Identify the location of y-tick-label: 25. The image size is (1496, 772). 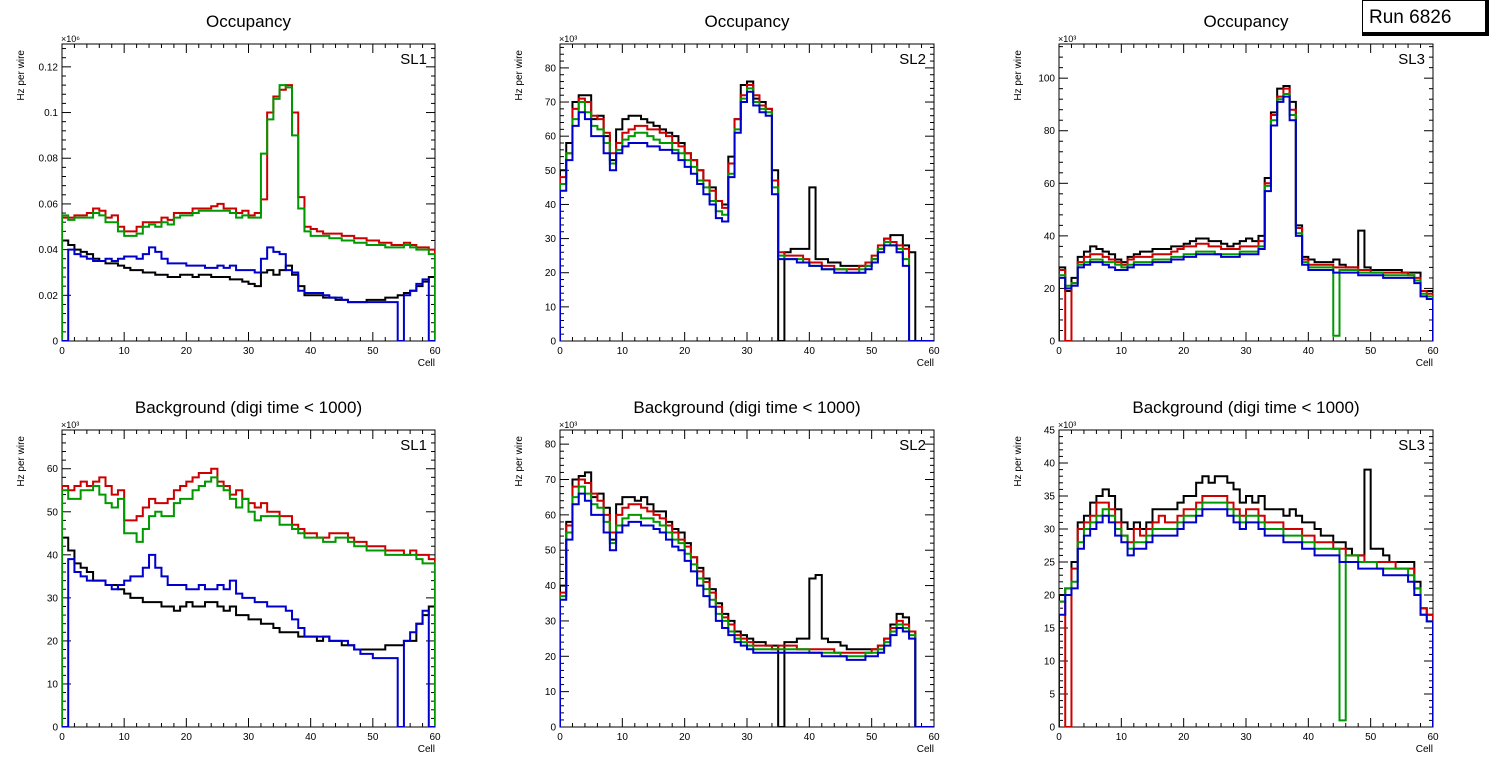
(1050, 563).